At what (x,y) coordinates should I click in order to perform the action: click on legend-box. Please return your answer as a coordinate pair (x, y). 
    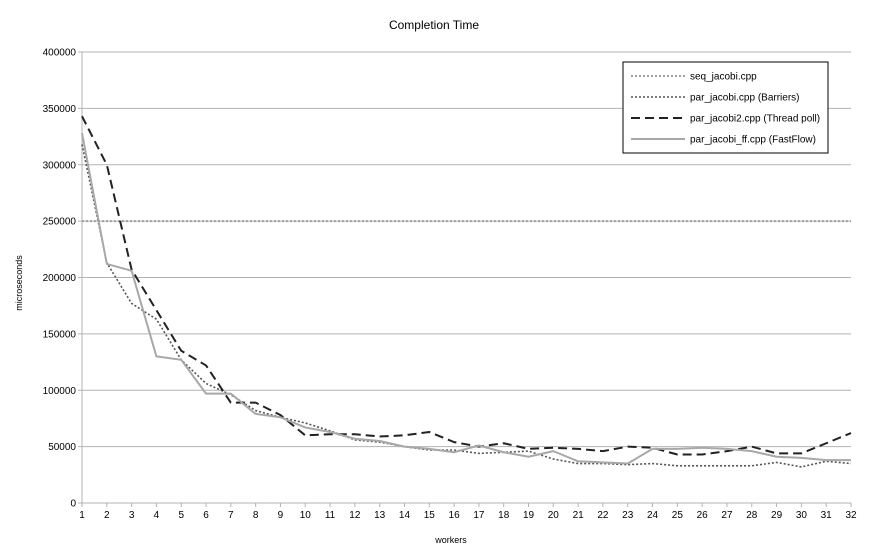
    Looking at the image, I should click on (725, 107).